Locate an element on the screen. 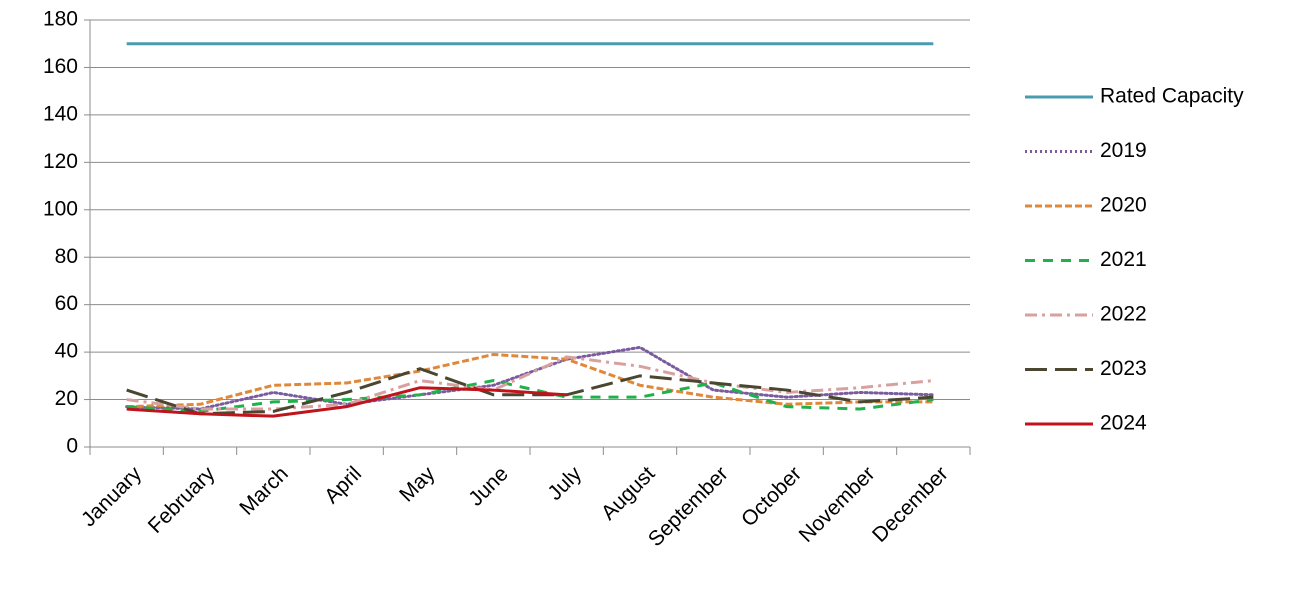 Image resolution: width=1306 pixels, height=589 pixels. x-tick-label: December is located at coordinates (910, 504).